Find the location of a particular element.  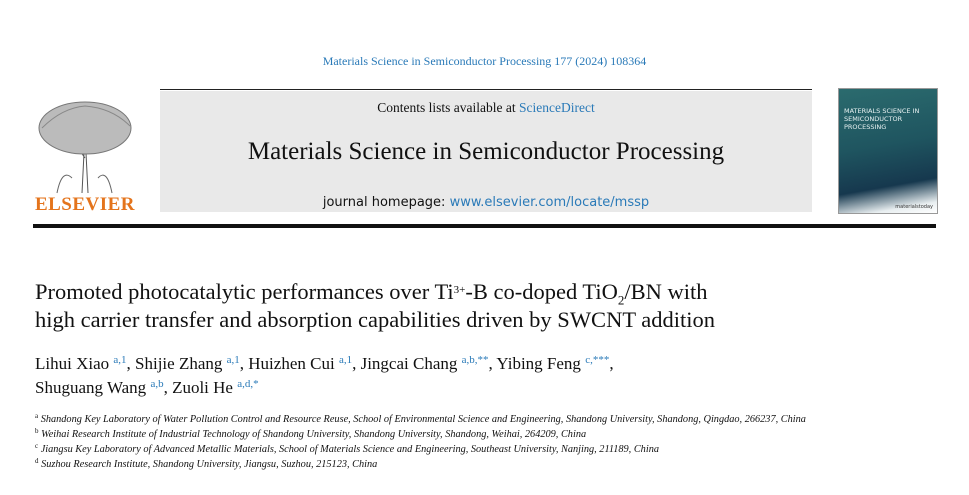

author: Shuguang Wang a,b, is located at coordinates (103, 387).